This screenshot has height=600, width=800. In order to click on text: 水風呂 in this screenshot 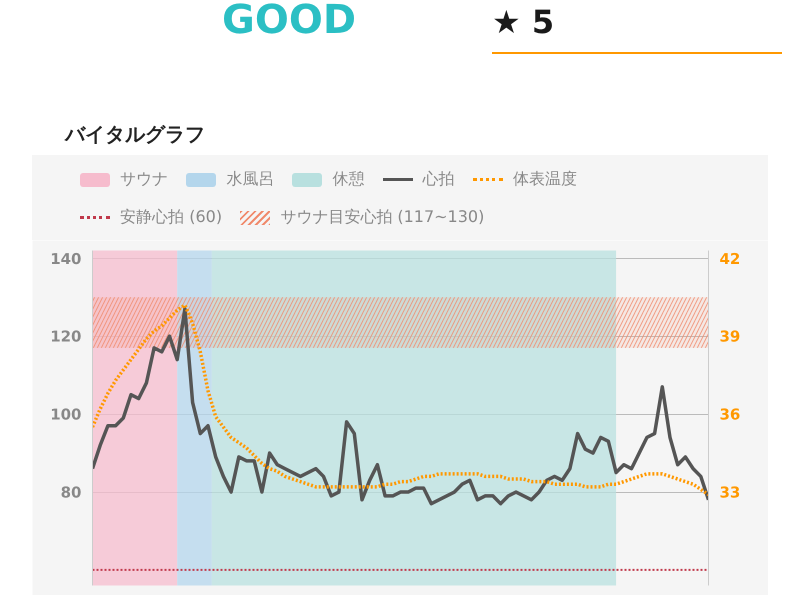, I will do `click(249, 178)`.